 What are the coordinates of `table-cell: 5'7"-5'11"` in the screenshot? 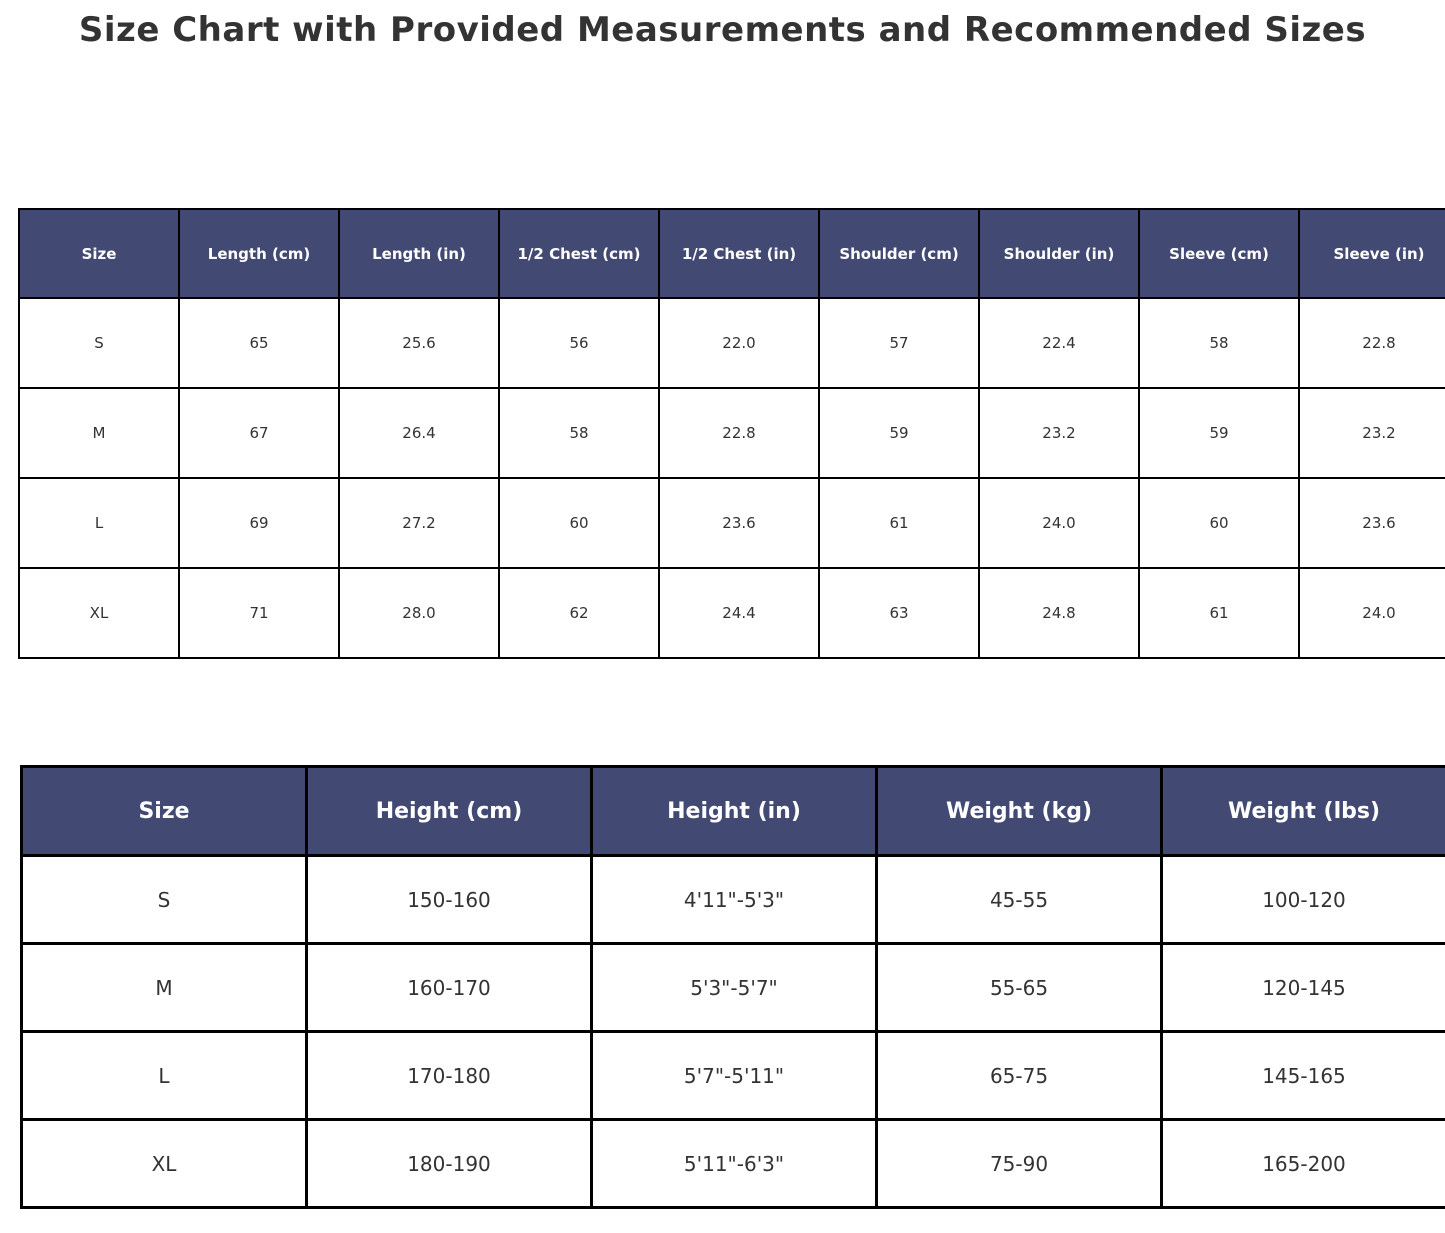 It's located at (734, 1075).